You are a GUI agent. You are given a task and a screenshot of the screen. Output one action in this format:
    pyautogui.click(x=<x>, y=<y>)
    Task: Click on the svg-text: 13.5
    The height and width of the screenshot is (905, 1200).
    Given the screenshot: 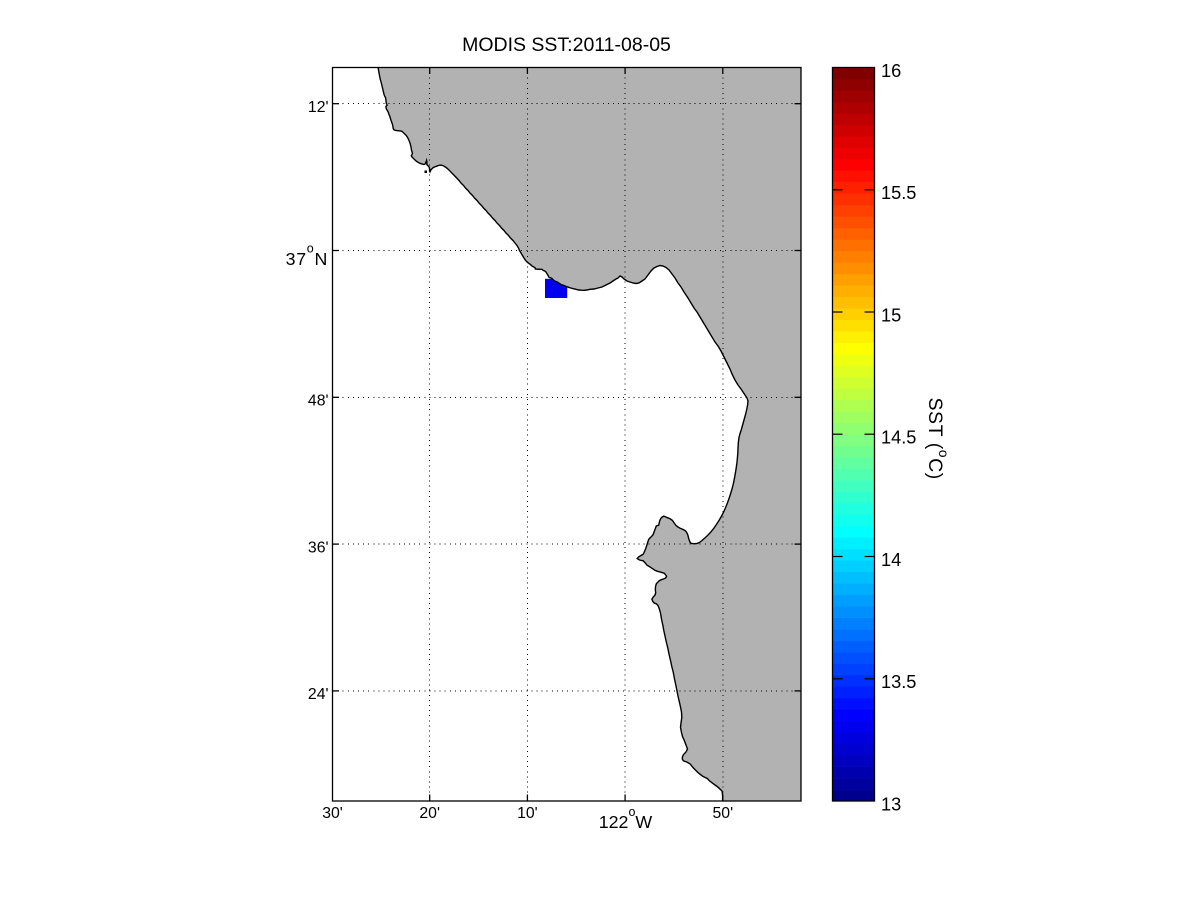 What is the action you would take?
    pyautogui.click(x=898, y=682)
    